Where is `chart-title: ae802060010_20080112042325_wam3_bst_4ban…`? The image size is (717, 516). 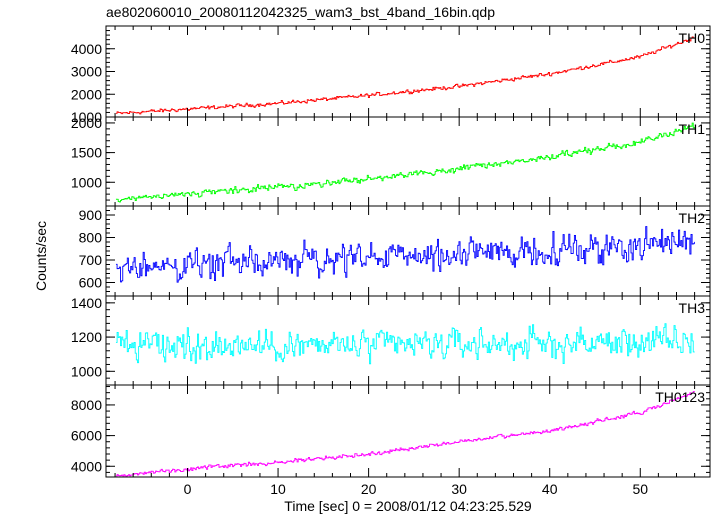
chart-title: ae802060010_20080112042325_wam3_bst_4ban… is located at coordinates (300, 12).